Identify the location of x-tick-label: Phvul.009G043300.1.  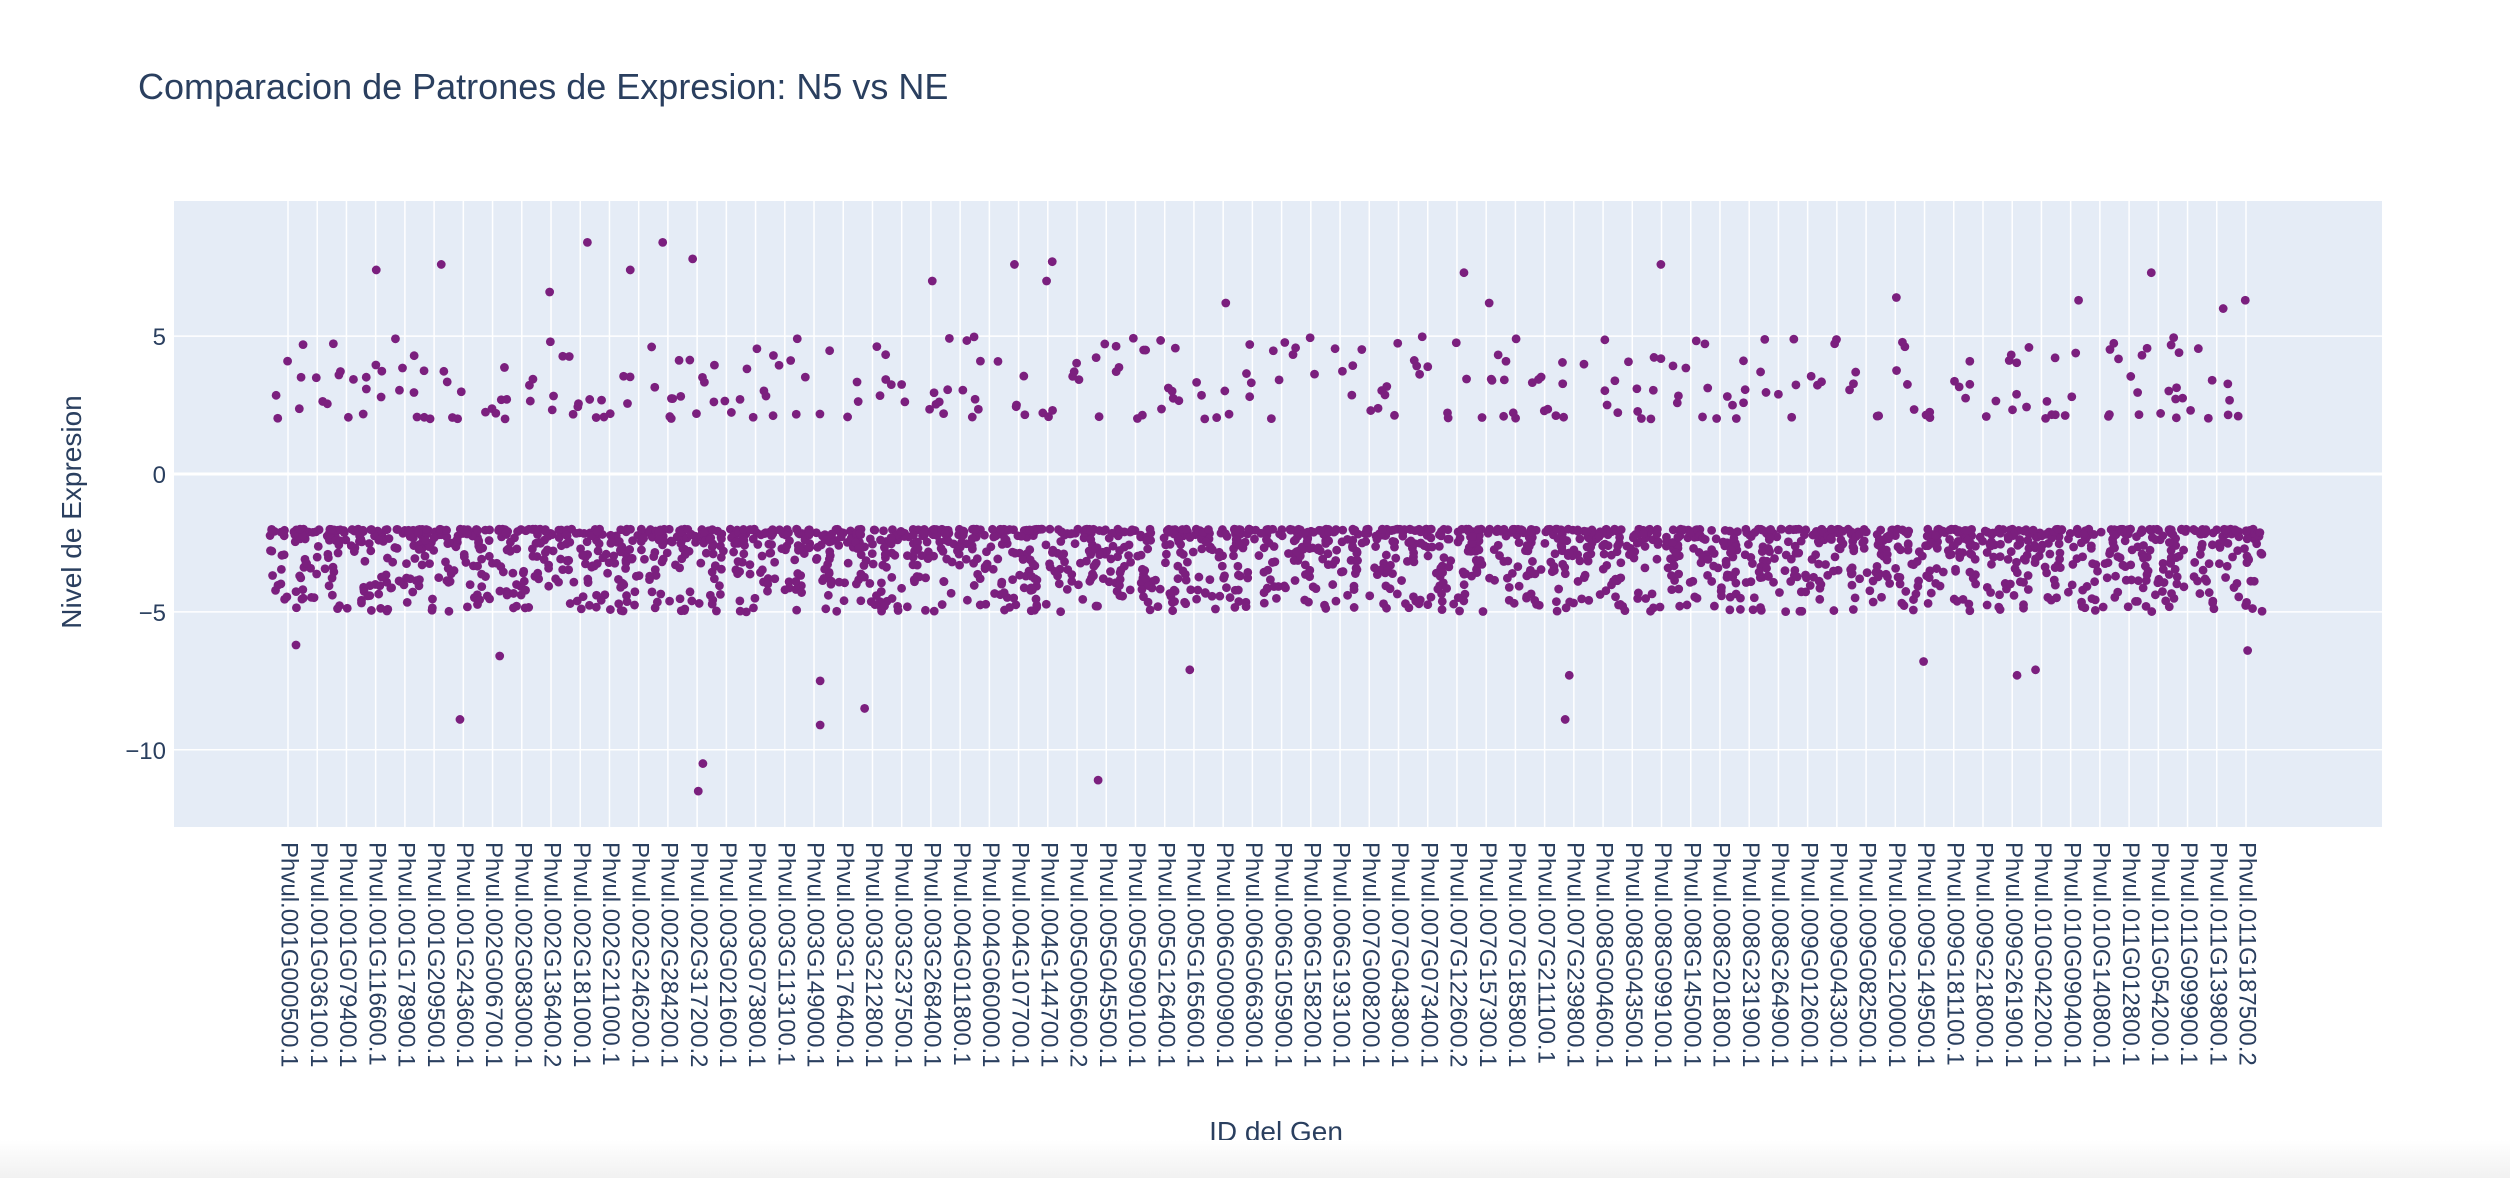
(1838, 955).